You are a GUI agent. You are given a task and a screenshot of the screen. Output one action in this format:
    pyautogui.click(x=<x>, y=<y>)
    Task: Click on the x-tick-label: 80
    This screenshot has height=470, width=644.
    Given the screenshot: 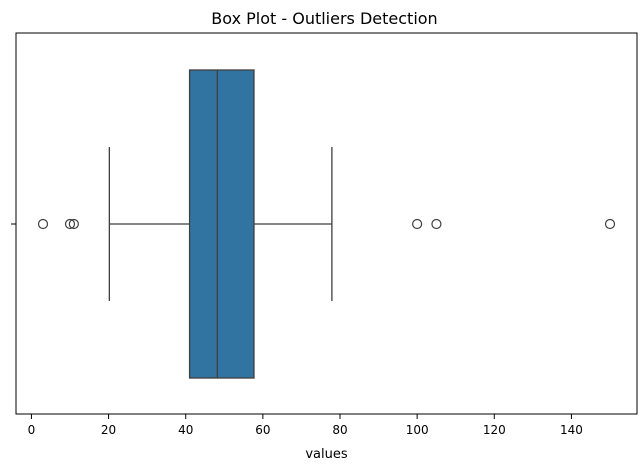 What is the action you would take?
    pyautogui.click(x=339, y=430)
    